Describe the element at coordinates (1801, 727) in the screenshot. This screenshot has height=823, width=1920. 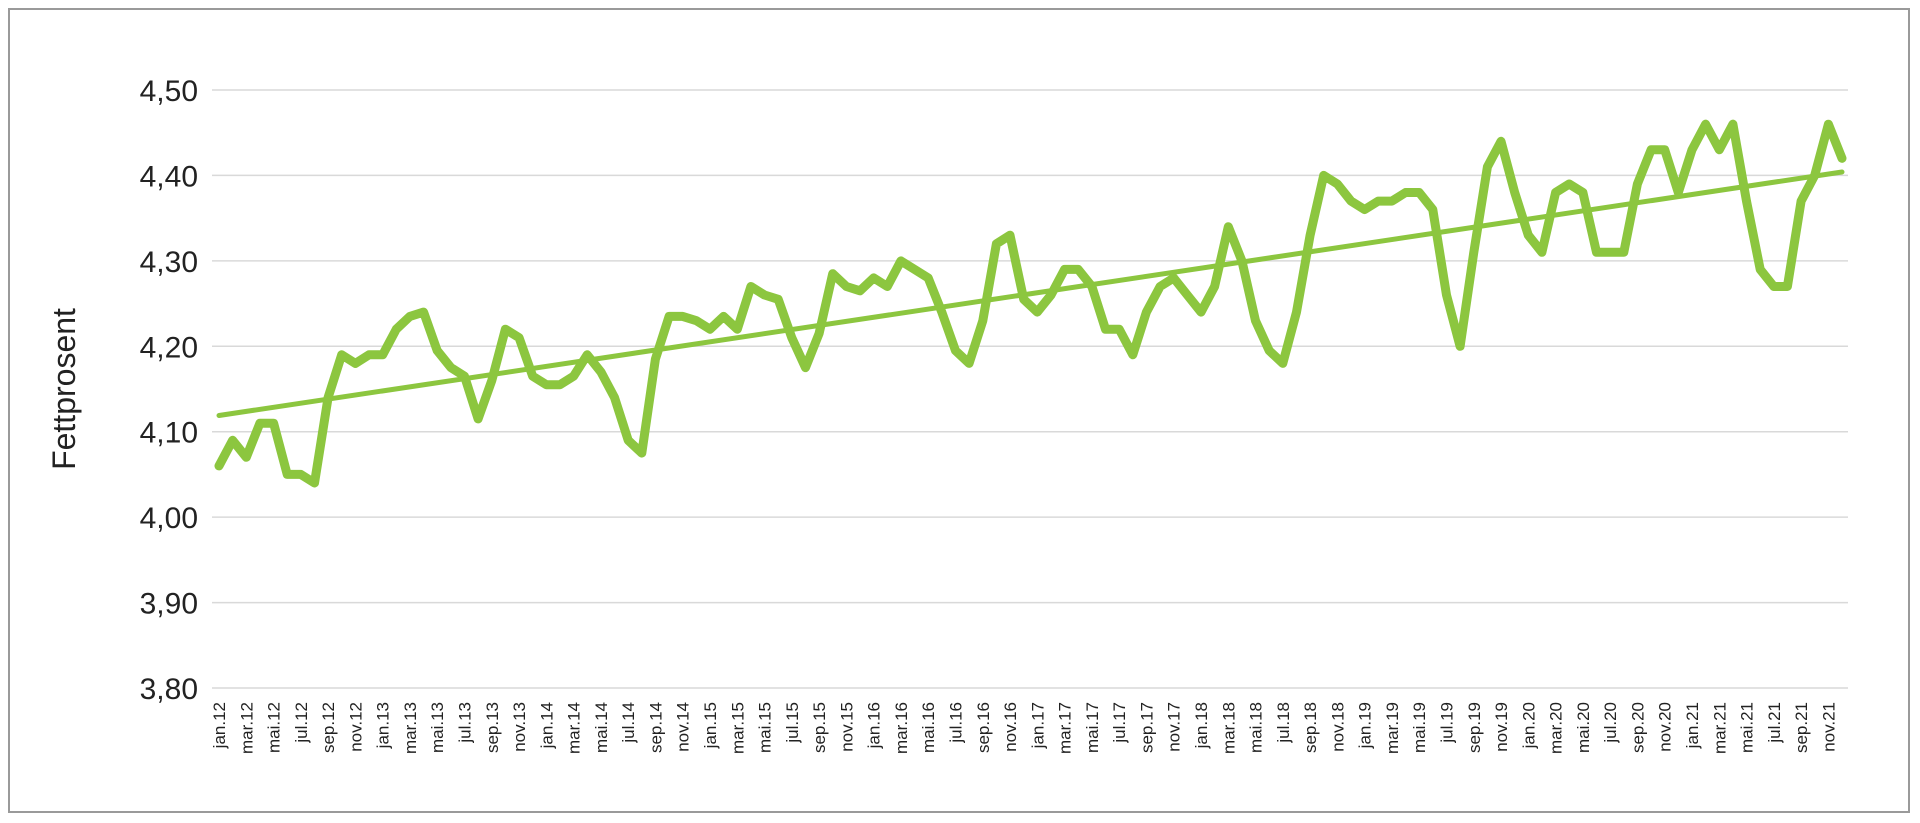
I see `x-tick-label: sep.21` at that location.